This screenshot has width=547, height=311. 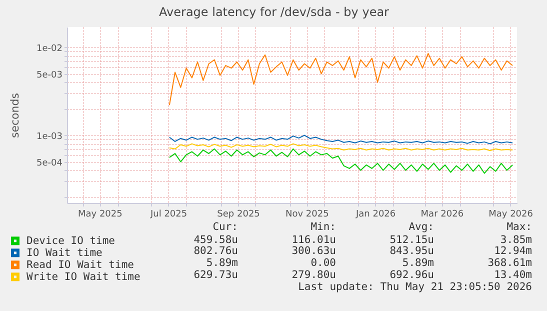 I want to click on text: Max:, so click(x=519, y=227).